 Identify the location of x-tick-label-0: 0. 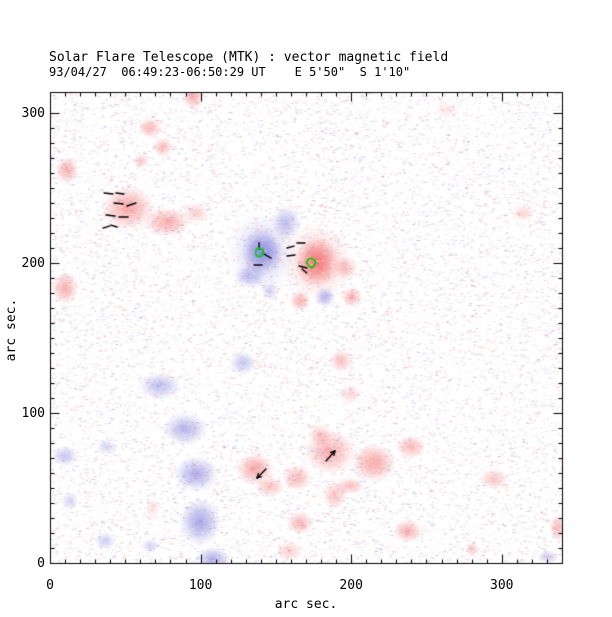
(50, 585).